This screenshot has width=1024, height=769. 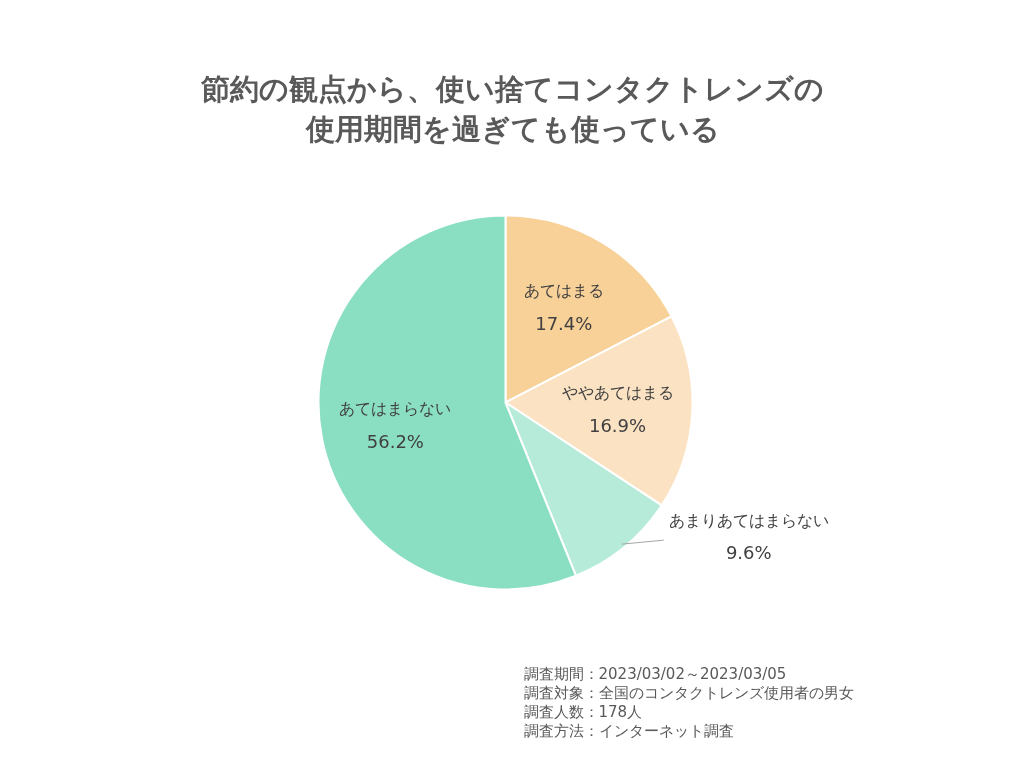 What do you see at coordinates (617, 425) in the screenshot?
I see `data-label: 16.9%` at bounding box center [617, 425].